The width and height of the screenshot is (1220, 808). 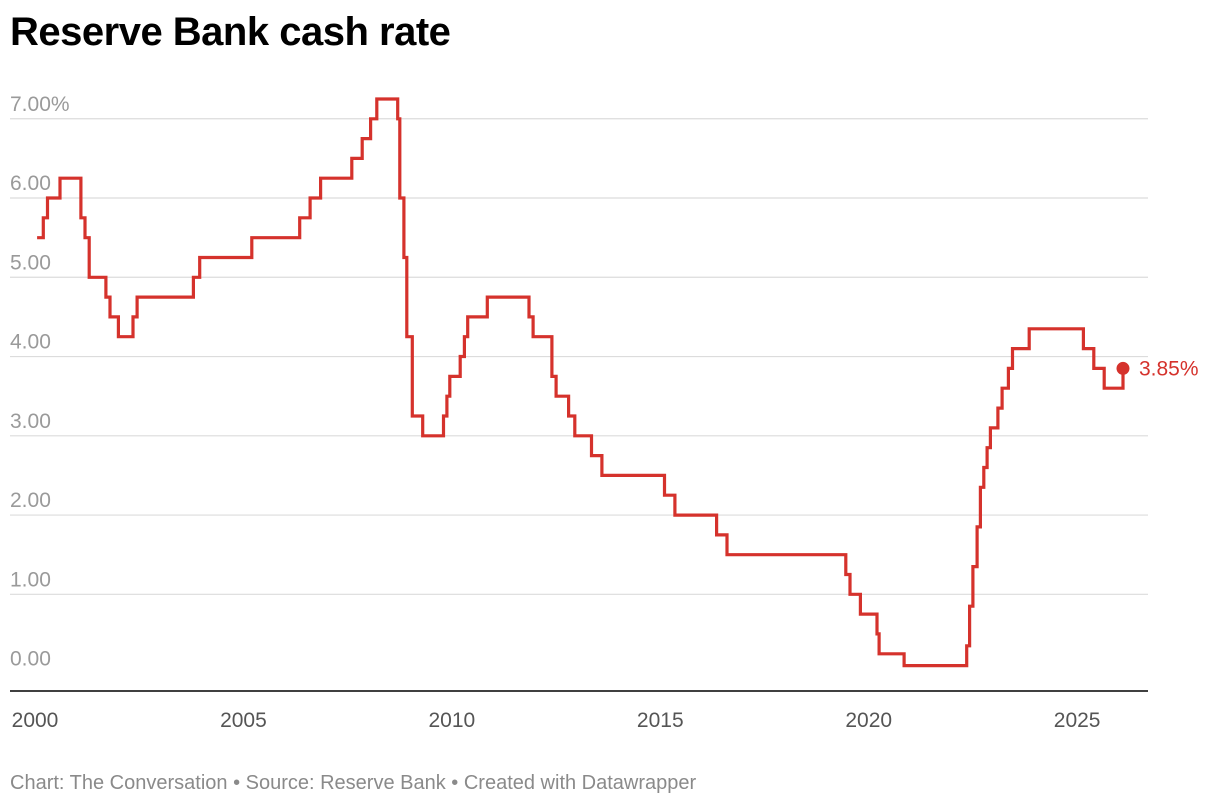 What do you see at coordinates (35, 720) in the screenshot?
I see `x-tick-label: 2000` at bounding box center [35, 720].